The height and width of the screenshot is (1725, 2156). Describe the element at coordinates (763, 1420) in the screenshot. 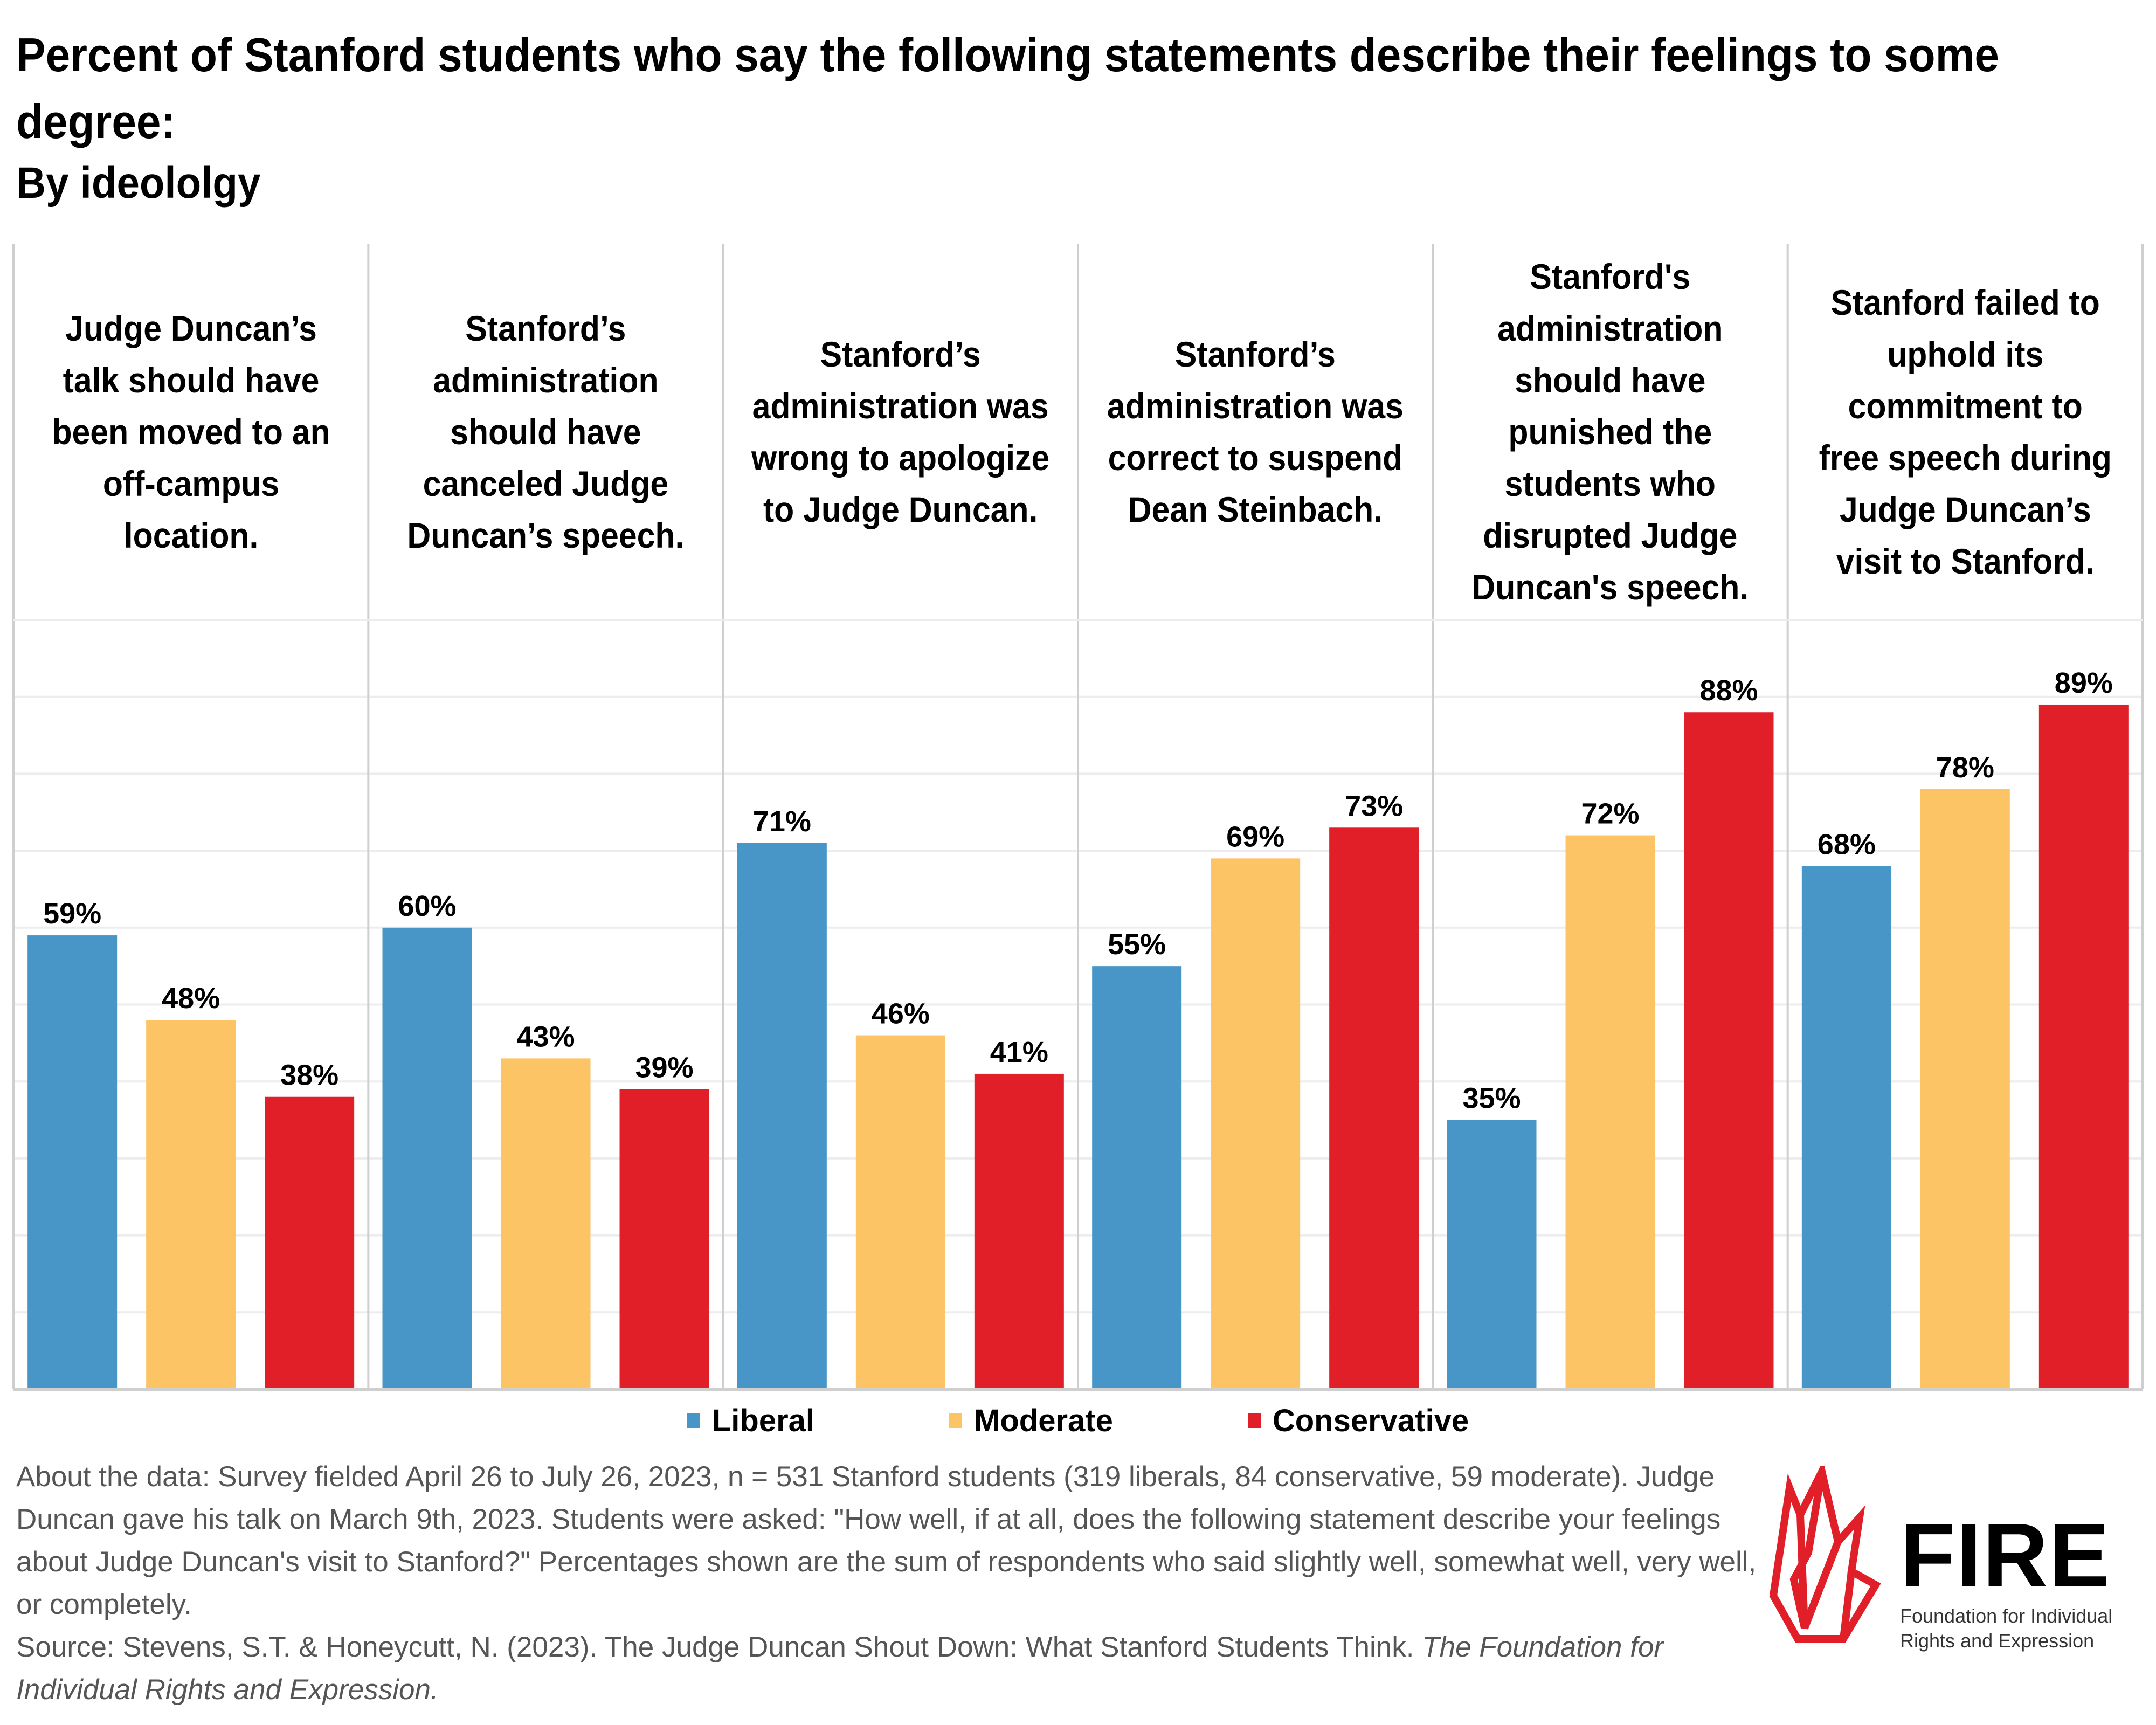

I see `legend-label: Liberal` at that location.